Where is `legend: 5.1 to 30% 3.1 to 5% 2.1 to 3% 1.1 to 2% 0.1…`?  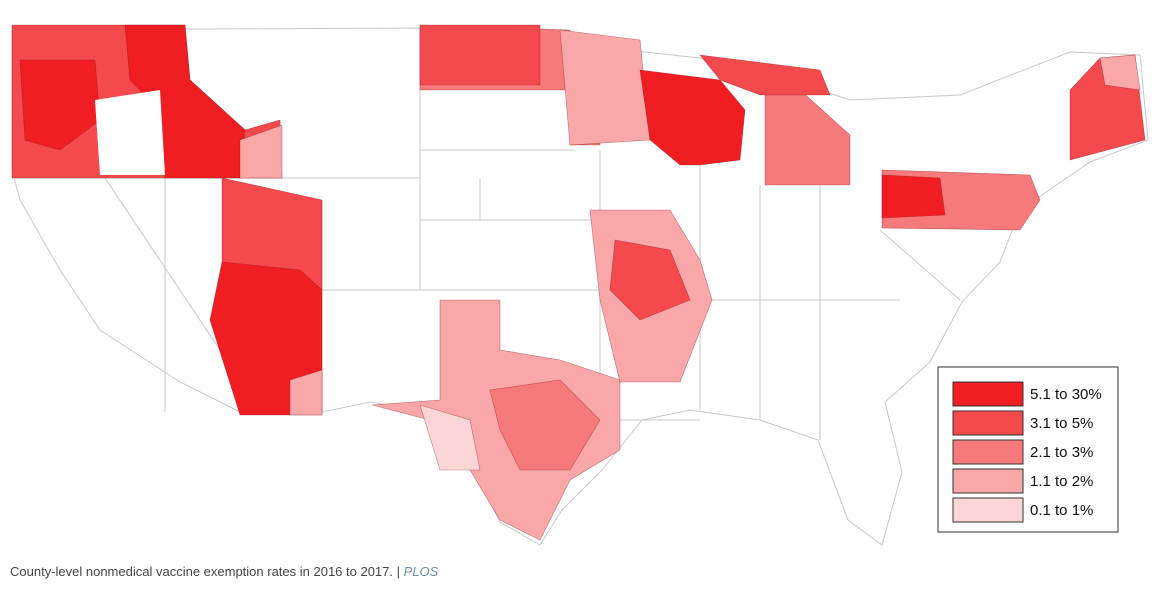 legend: 5.1 to 30% 3.1 to 5% 2.1 to 3% 1.1 to 2% 0.1… is located at coordinates (1028, 449).